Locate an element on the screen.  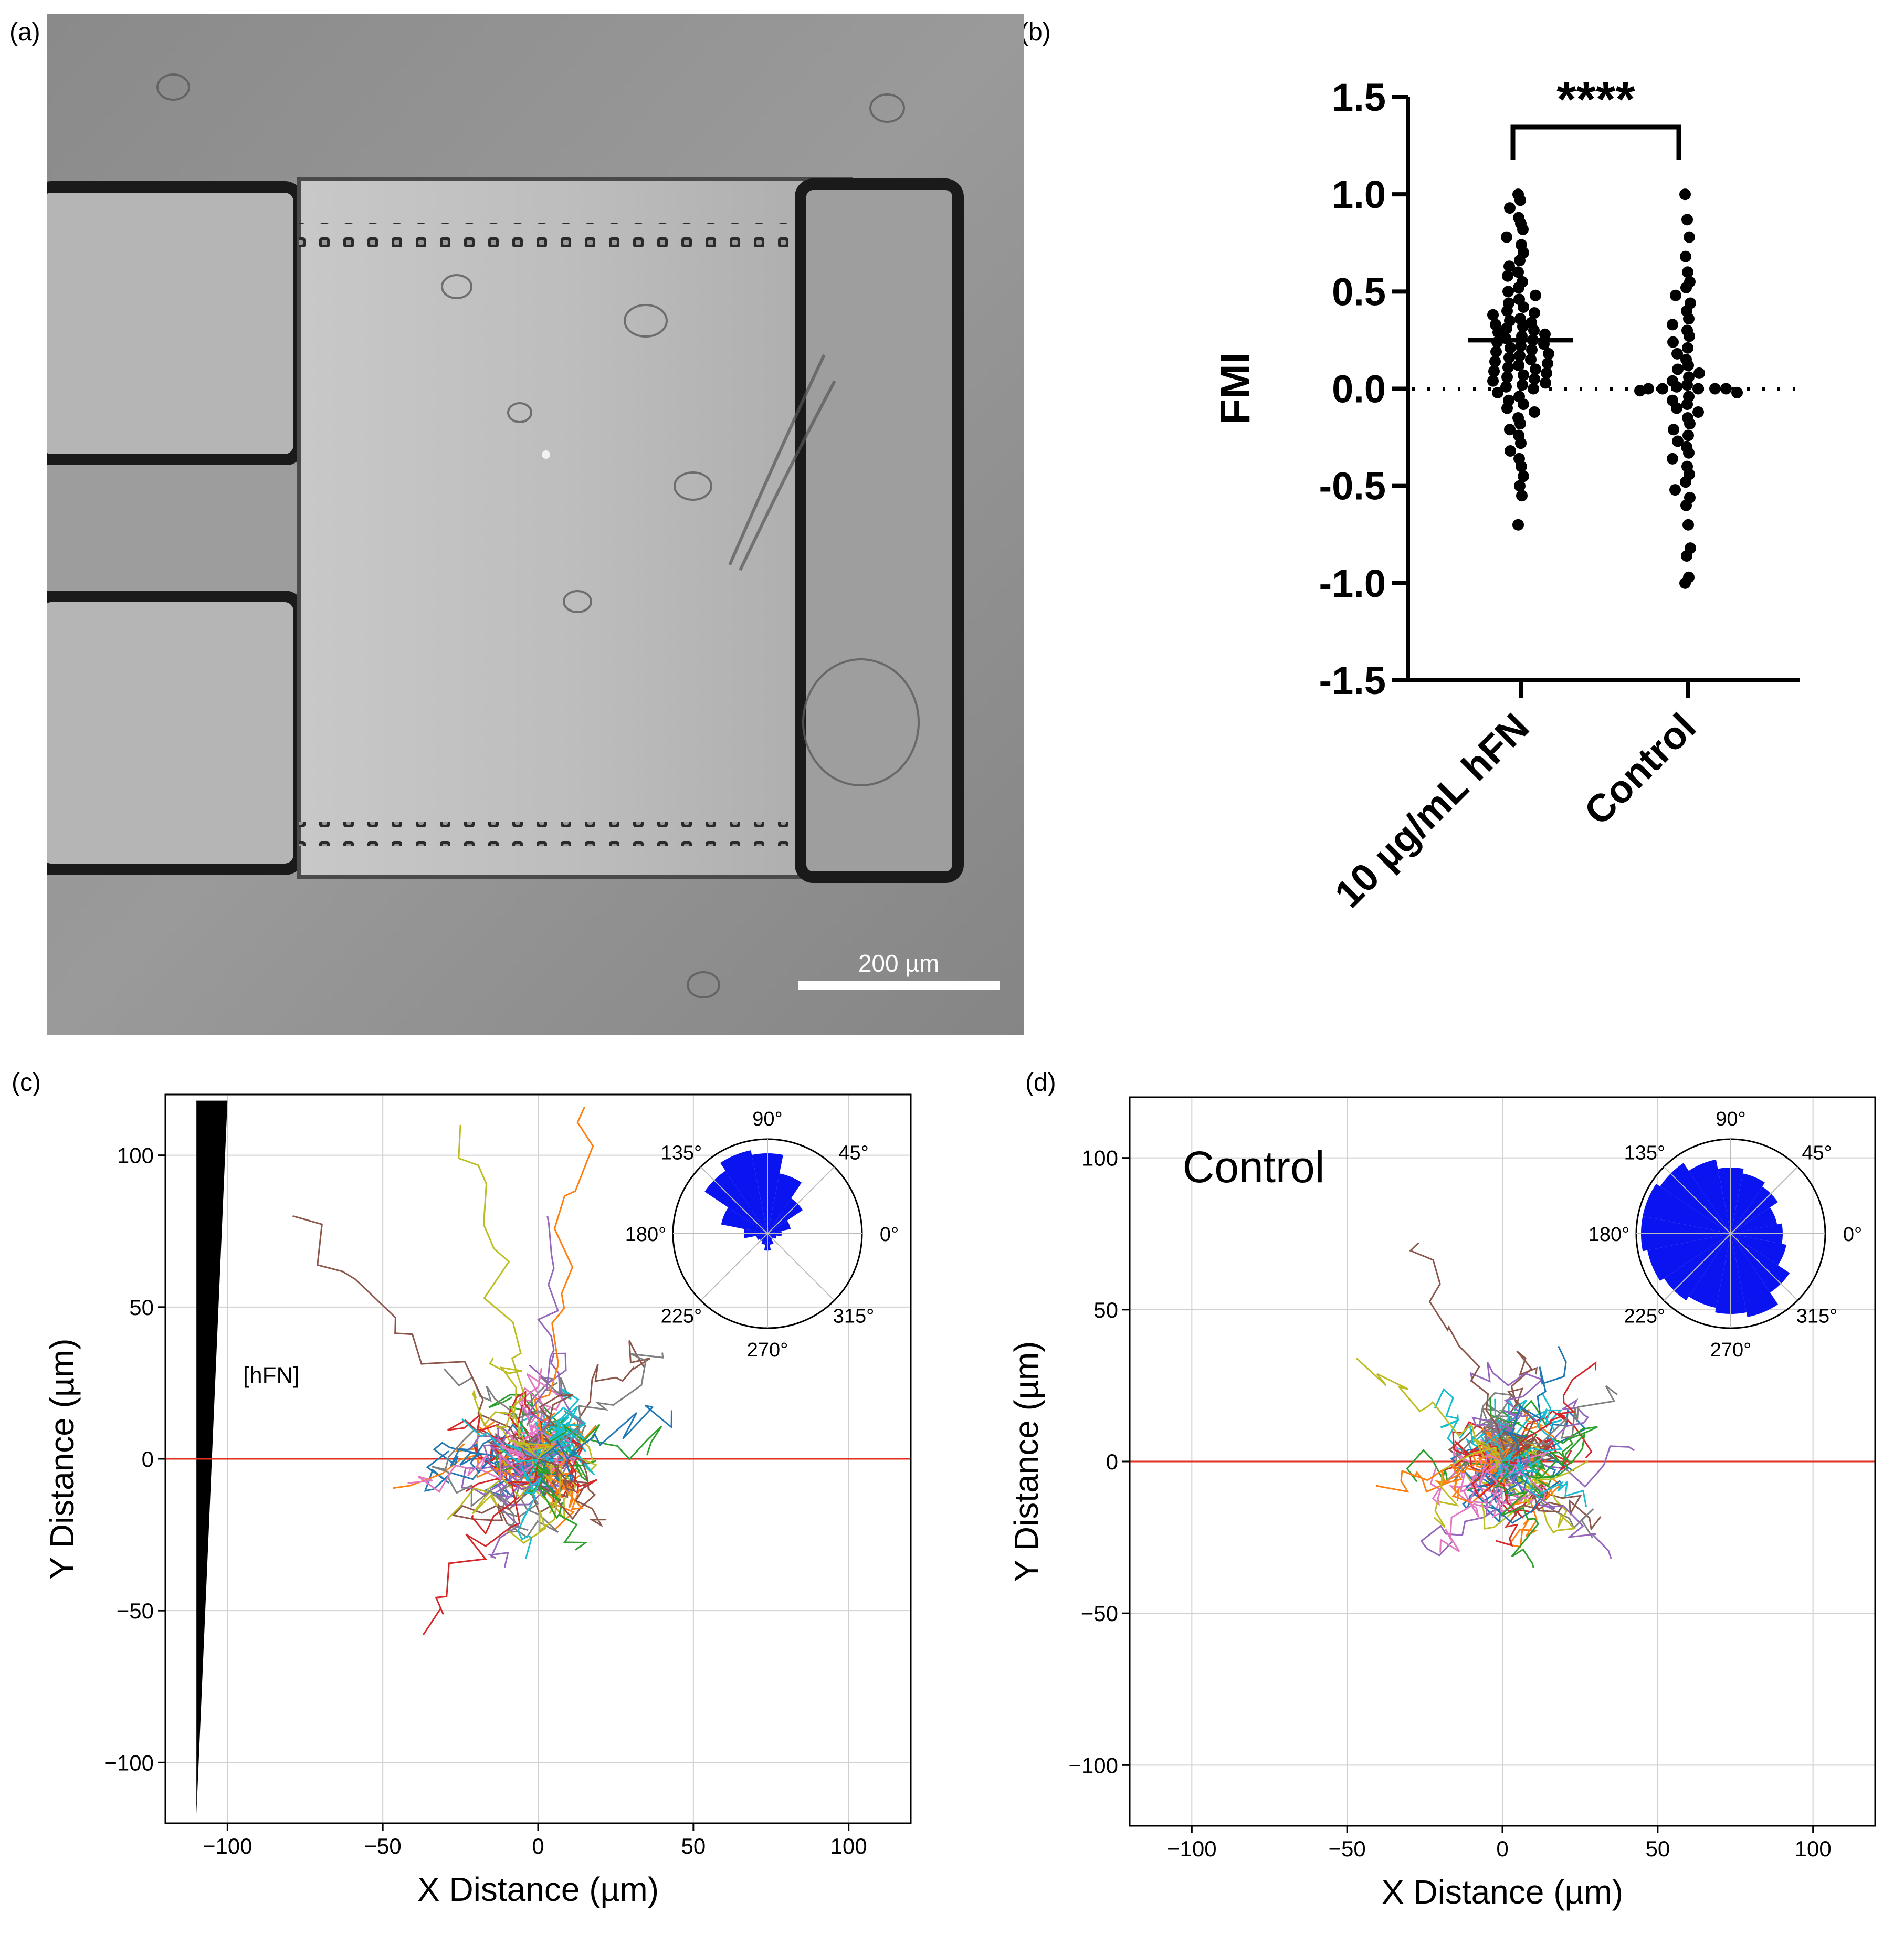
panel-label-c: (c) is located at coordinates (26, 1083).